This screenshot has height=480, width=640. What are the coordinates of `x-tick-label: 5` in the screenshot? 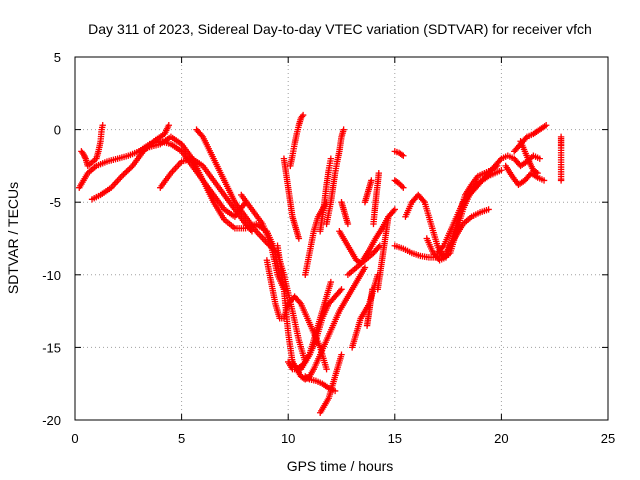 It's located at (181, 438).